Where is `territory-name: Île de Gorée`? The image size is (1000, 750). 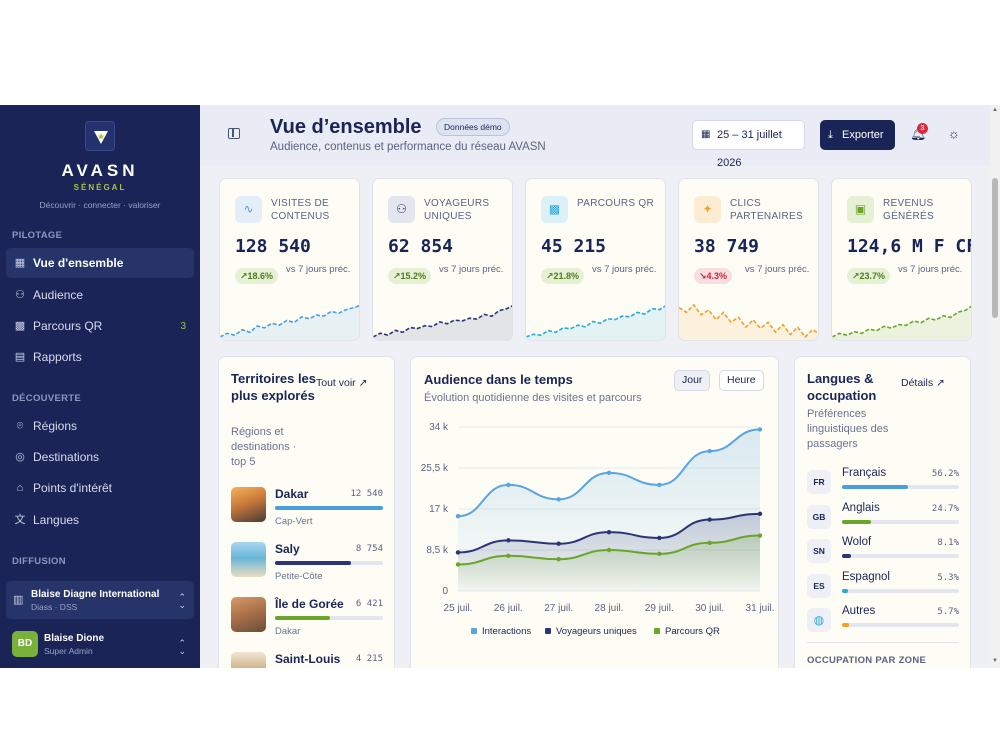
territory-name: Île de Gorée is located at coordinates (309, 604).